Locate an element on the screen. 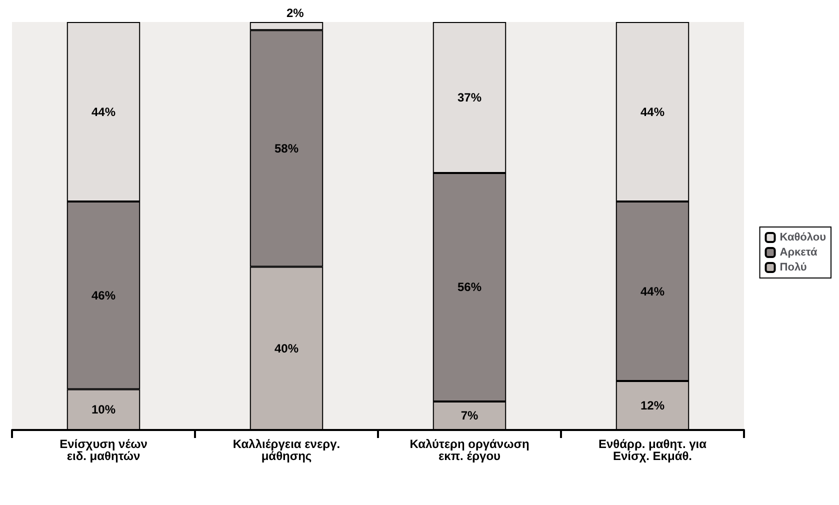 The image size is (839, 505). legend-label: Πολύ is located at coordinates (793, 268).